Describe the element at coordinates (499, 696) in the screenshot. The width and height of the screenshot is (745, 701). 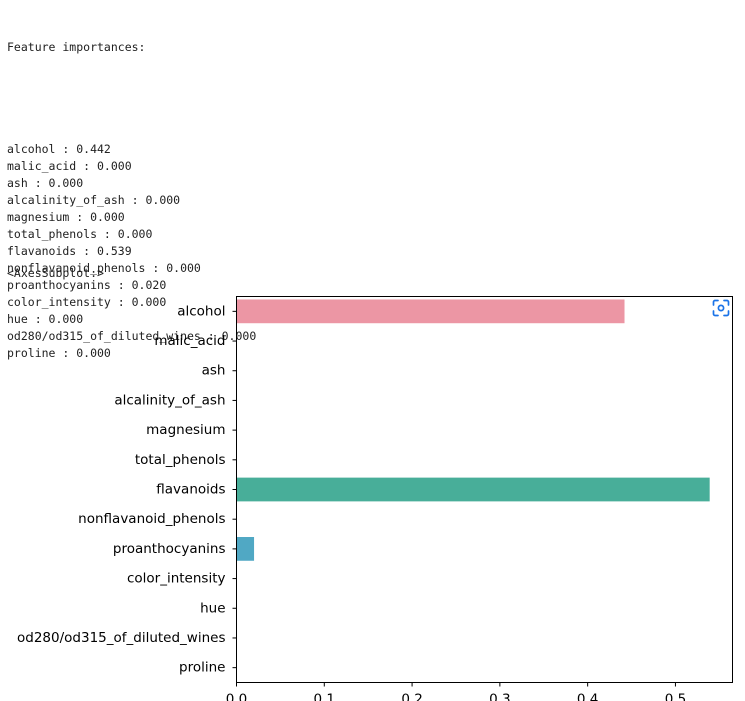
I see `x-tick-label: 0.3` at that location.